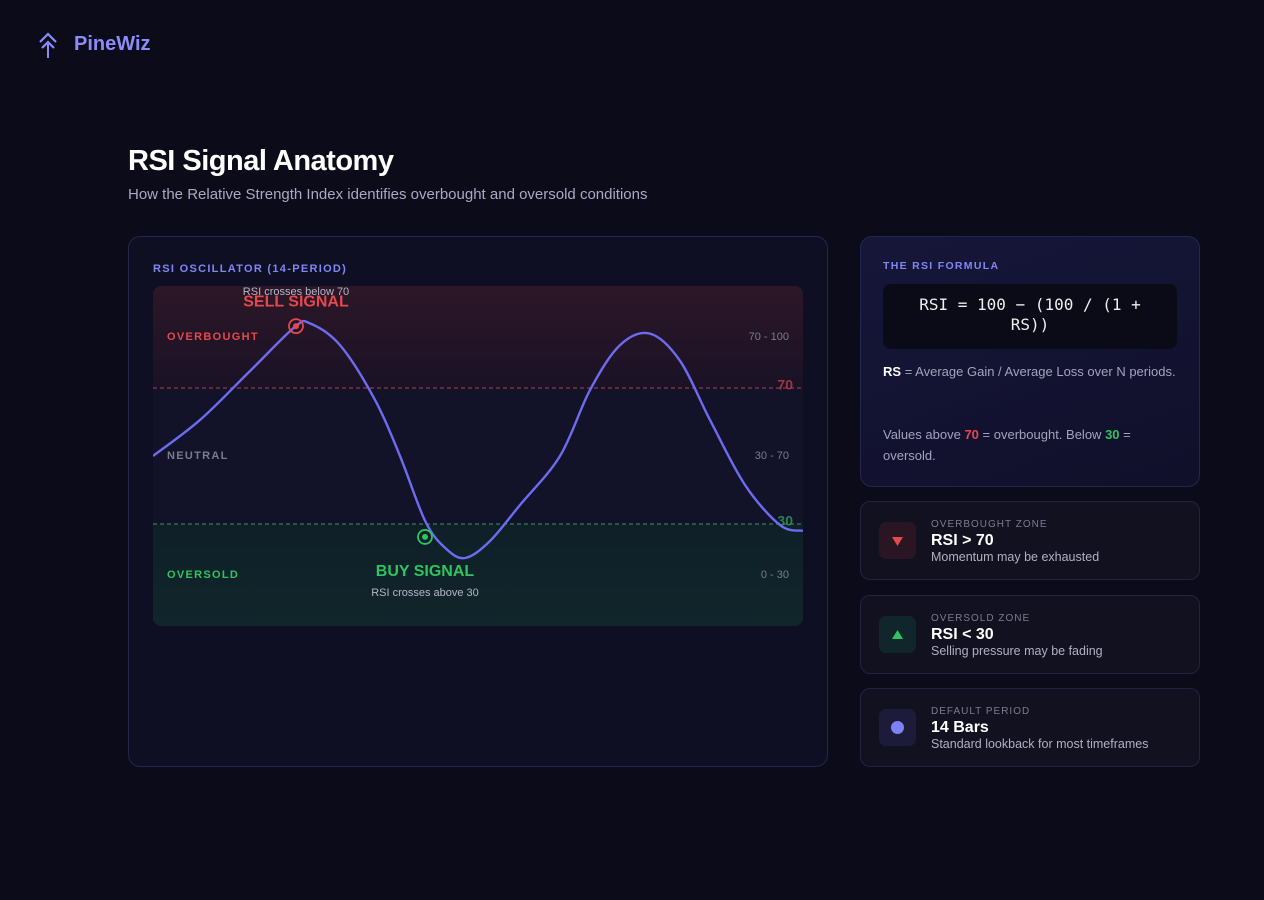 This screenshot has width=1264, height=900. What do you see at coordinates (425, 593) in the screenshot?
I see `signal-note: RSI crosses above 30` at bounding box center [425, 593].